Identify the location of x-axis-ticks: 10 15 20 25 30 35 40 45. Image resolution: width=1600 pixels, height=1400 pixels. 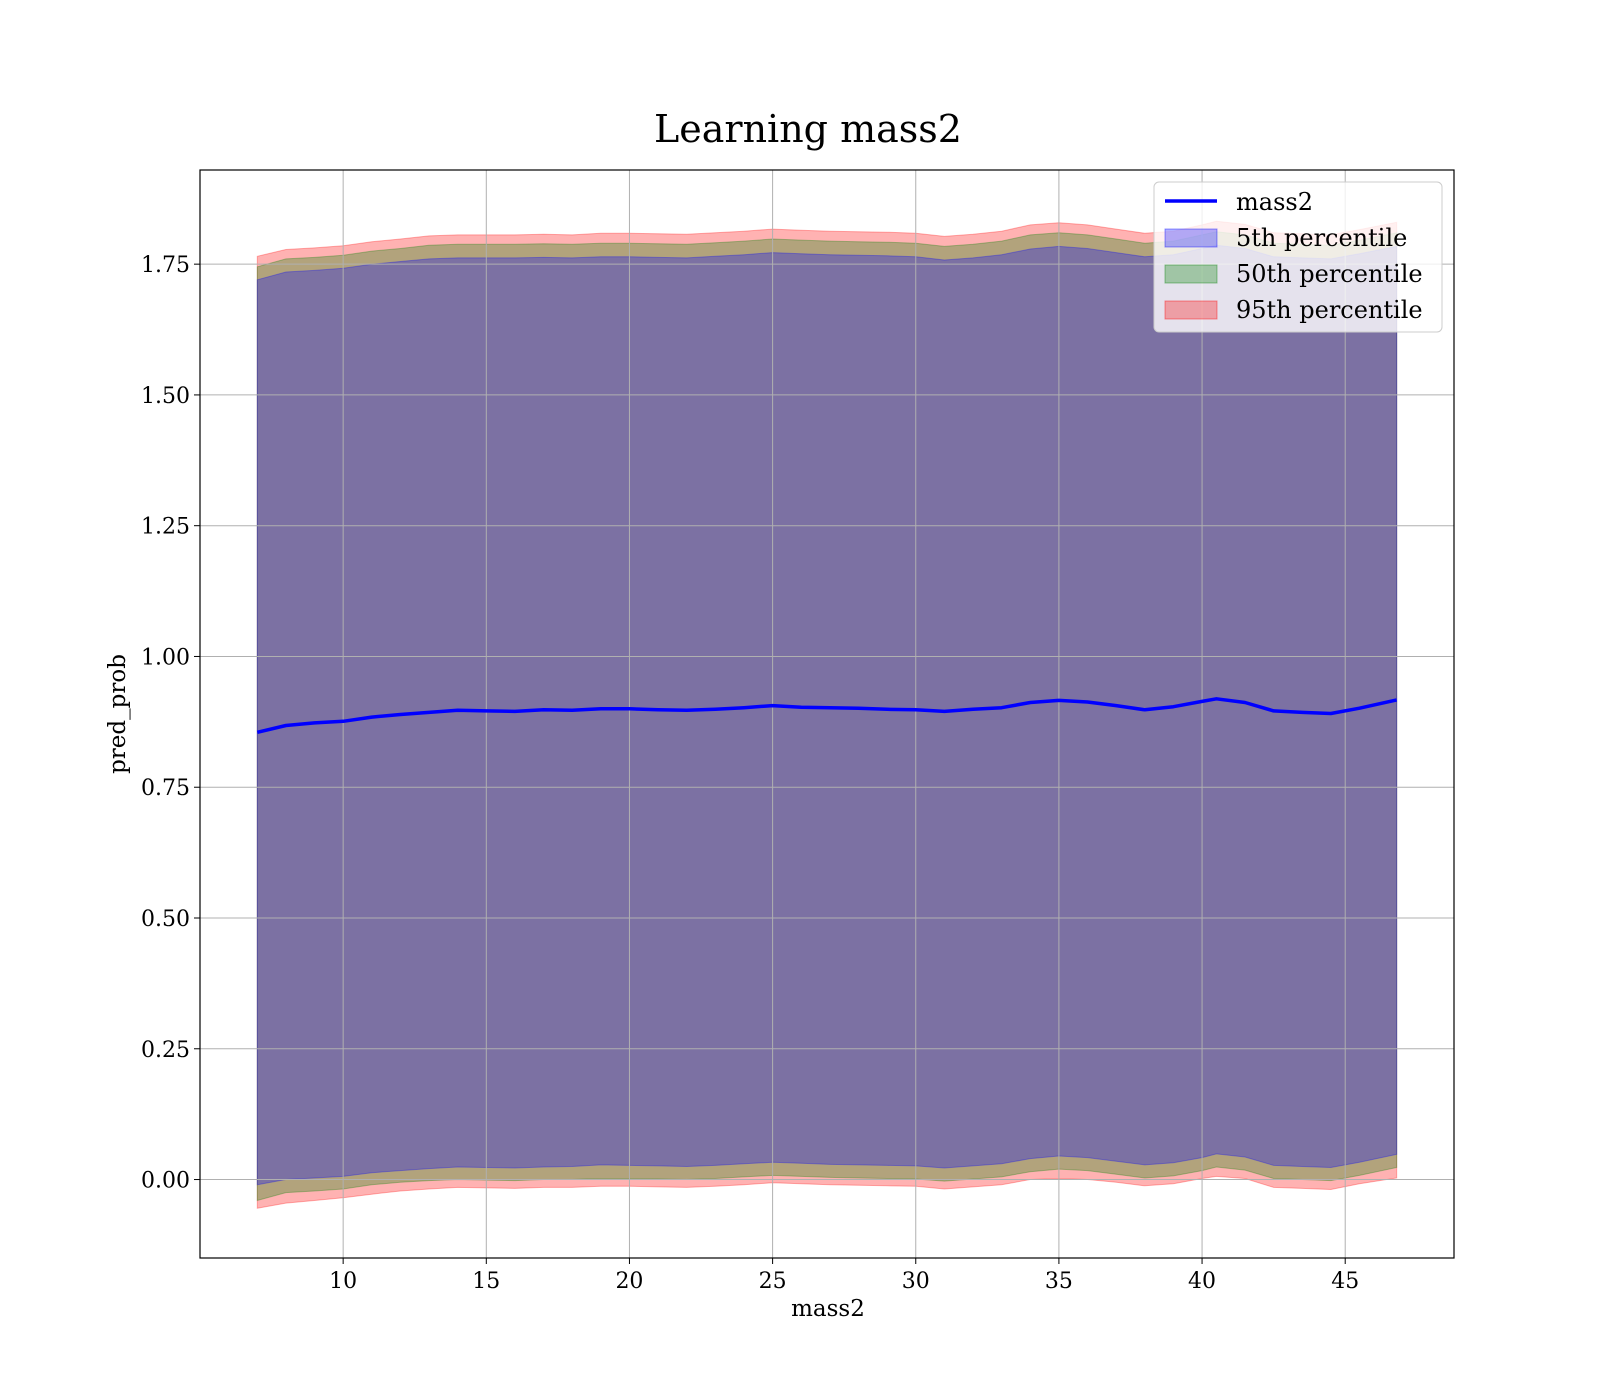
(844, 1276).